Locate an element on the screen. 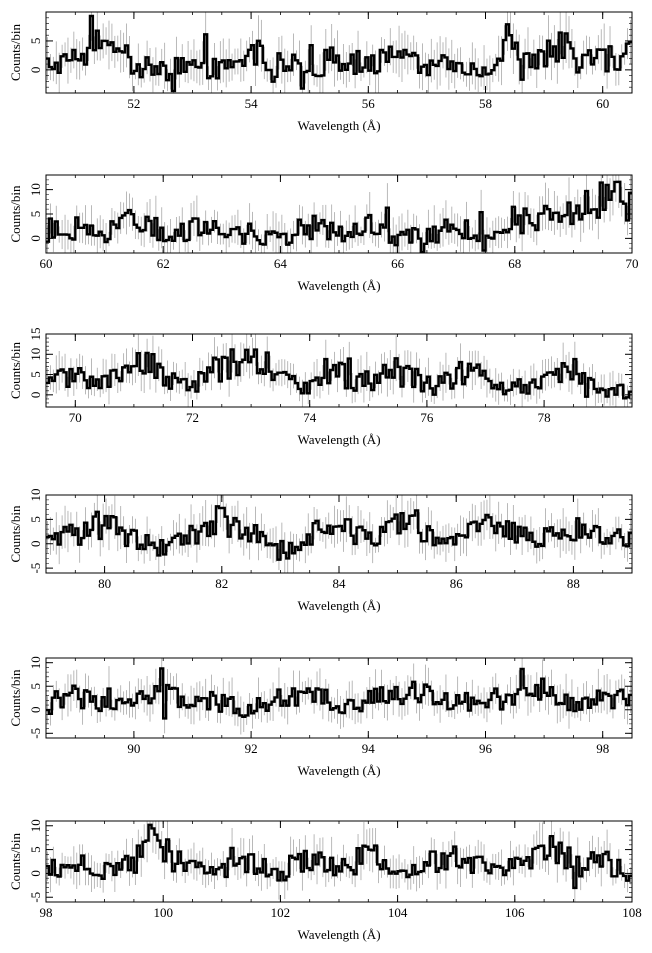  x-tick-label: 74 is located at coordinates (310, 417).